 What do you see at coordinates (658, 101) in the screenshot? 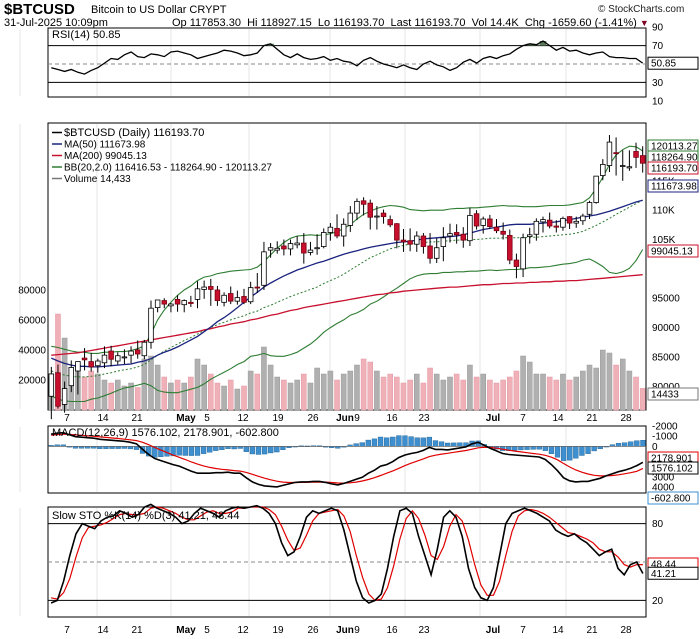
I see `rsi-y-tick: 10` at bounding box center [658, 101].